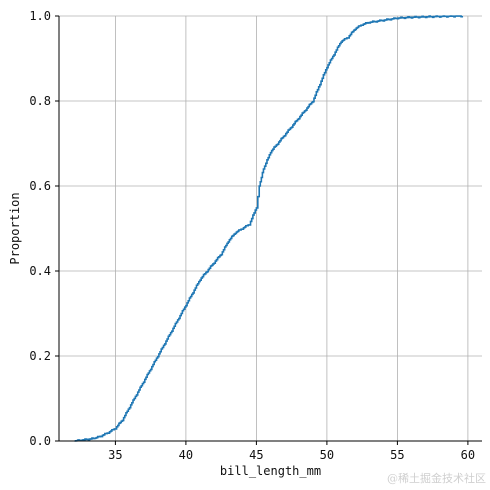 The height and width of the screenshot is (490, 490). What do you see at coordinates (115, 455) in the screenshot?
I see `x-tick-label: 35` at bounding box center [115, 455].